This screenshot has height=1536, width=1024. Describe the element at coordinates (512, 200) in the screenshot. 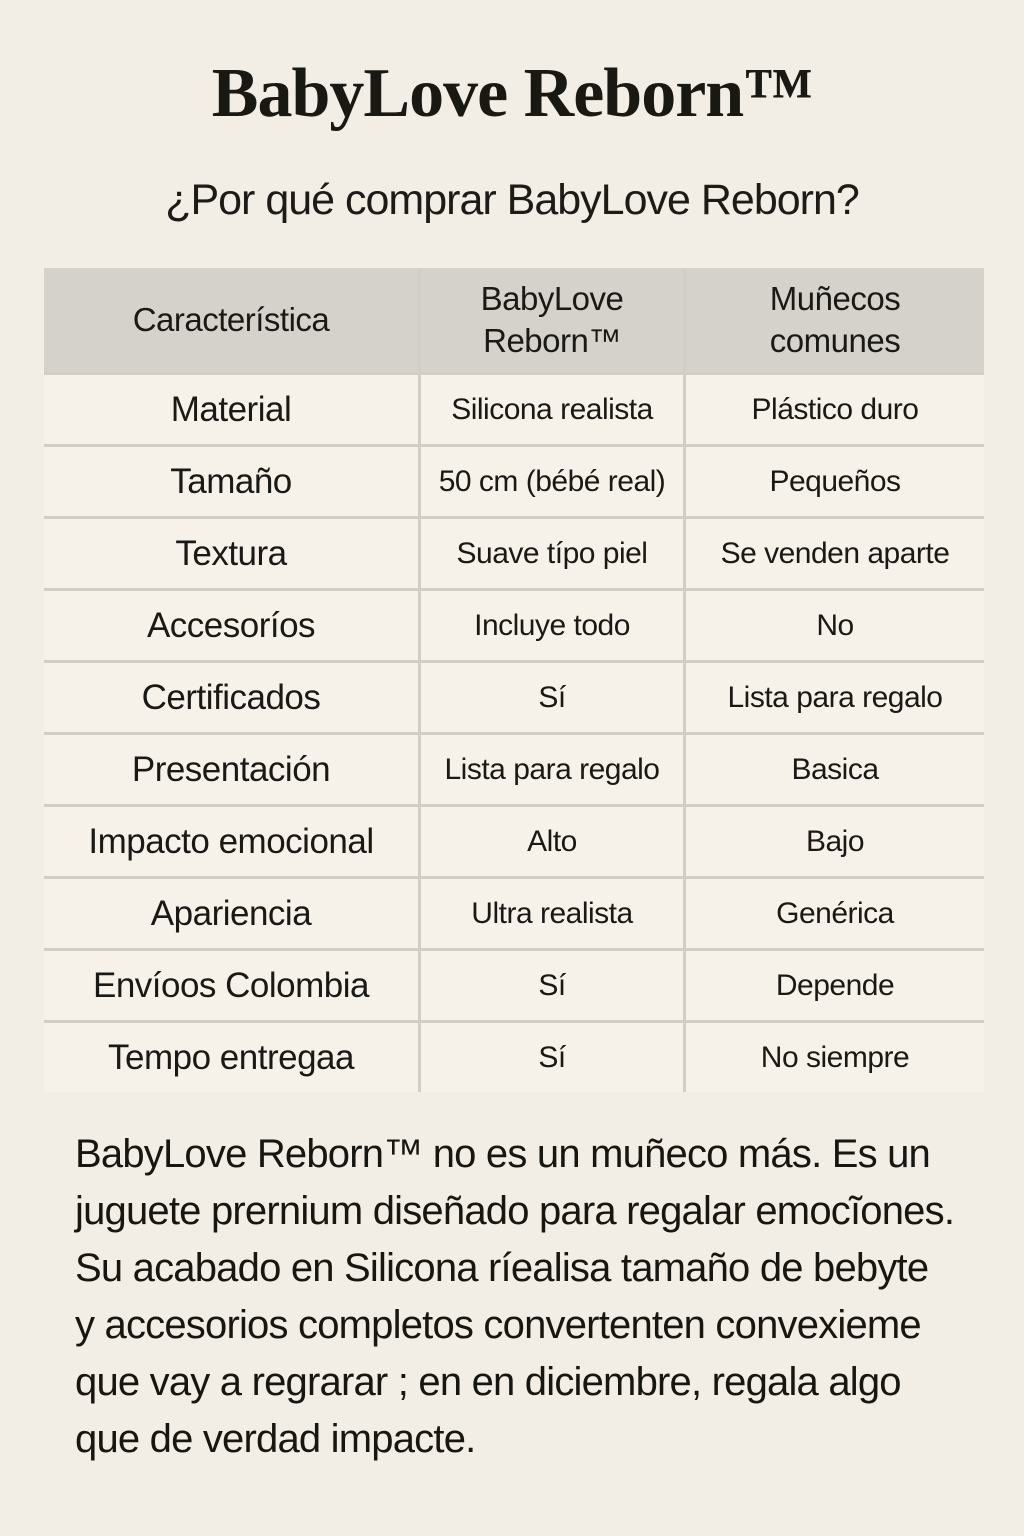

I see `page-subtitle: ¿Por qué comprar BabyLove Reborn?` at that location.